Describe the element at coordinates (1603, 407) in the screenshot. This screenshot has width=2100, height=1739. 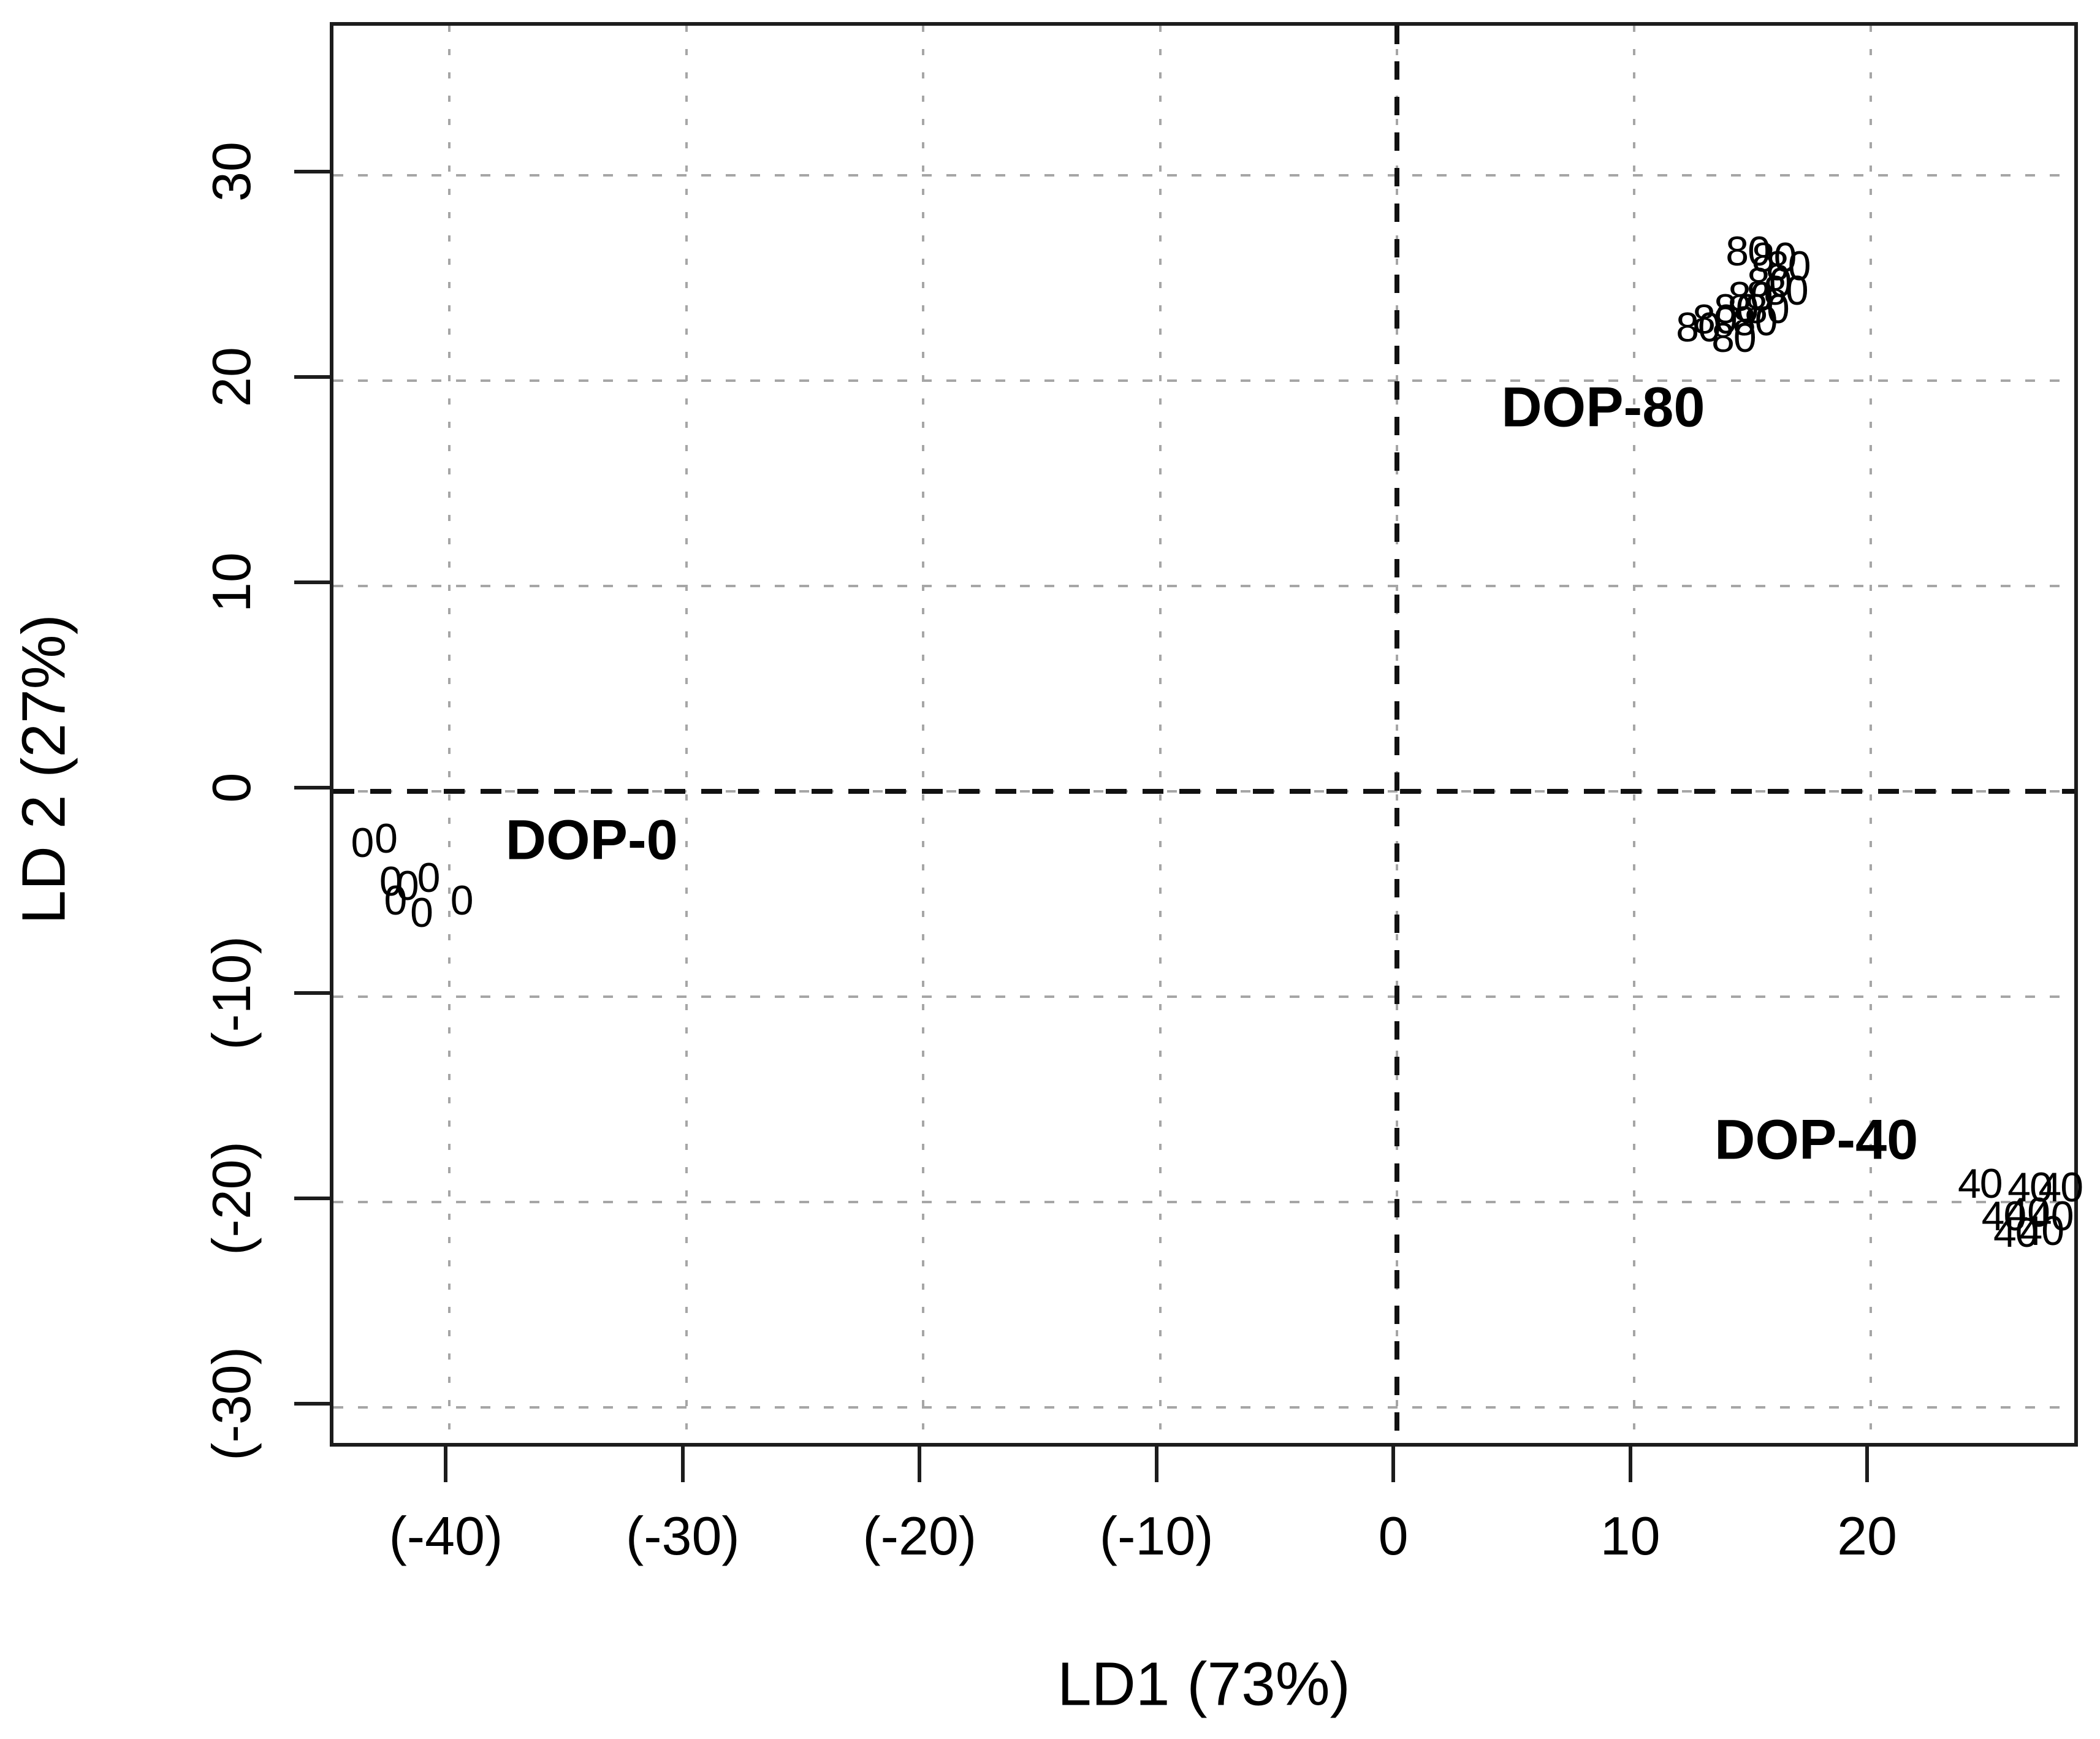
I see `cluster-annotation: DOP-80` at that location.